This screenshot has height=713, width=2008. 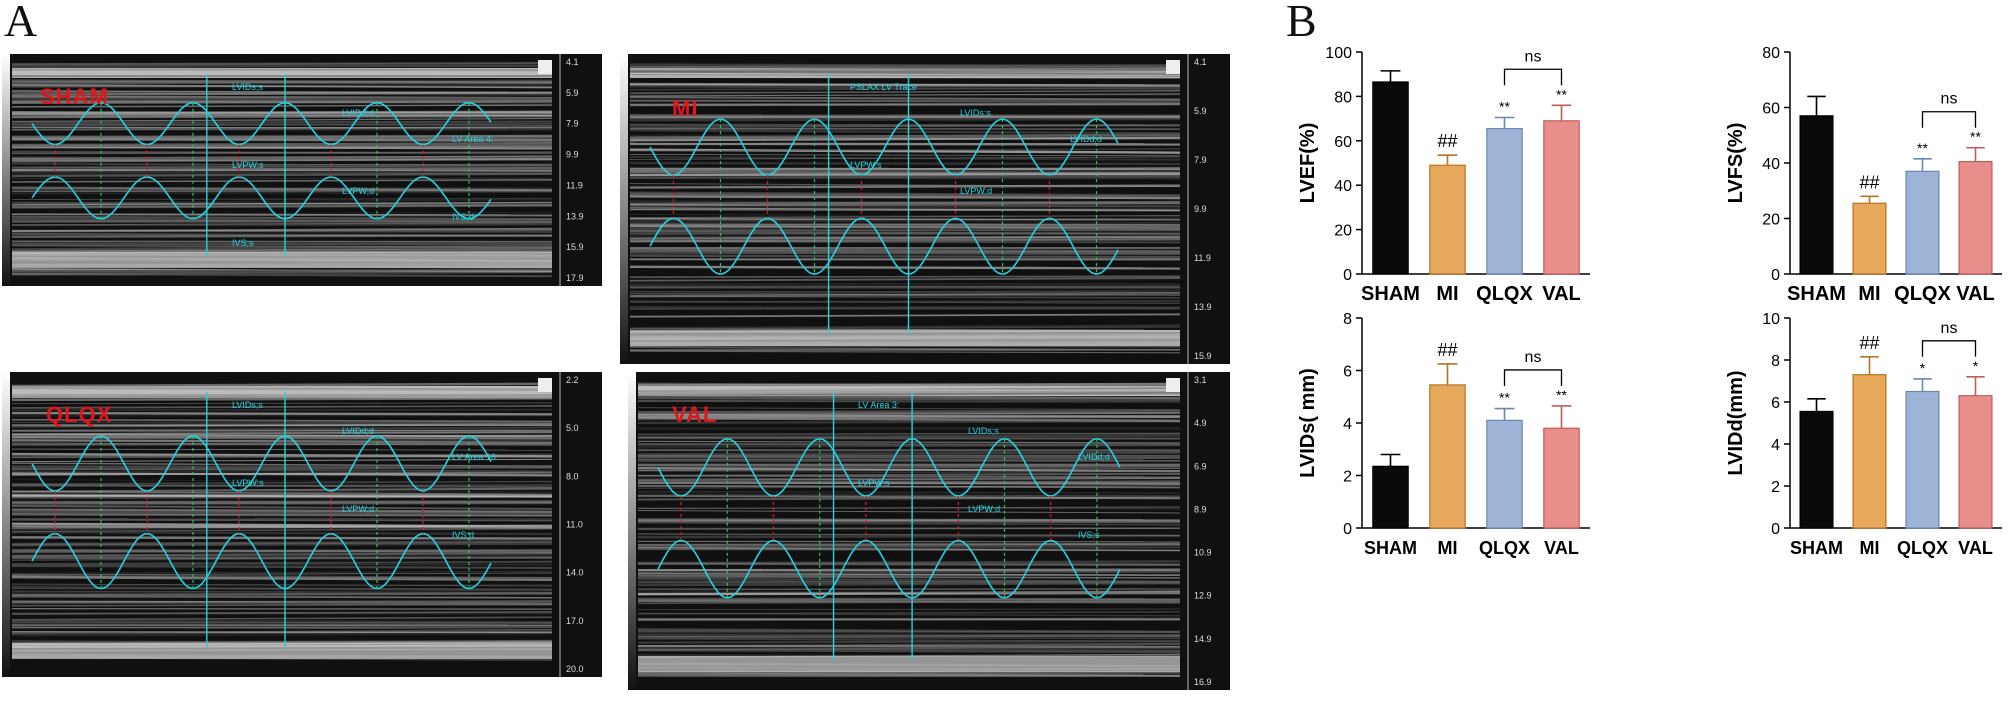 I want to click on grayscale-bar, so click(x=632, y=531).